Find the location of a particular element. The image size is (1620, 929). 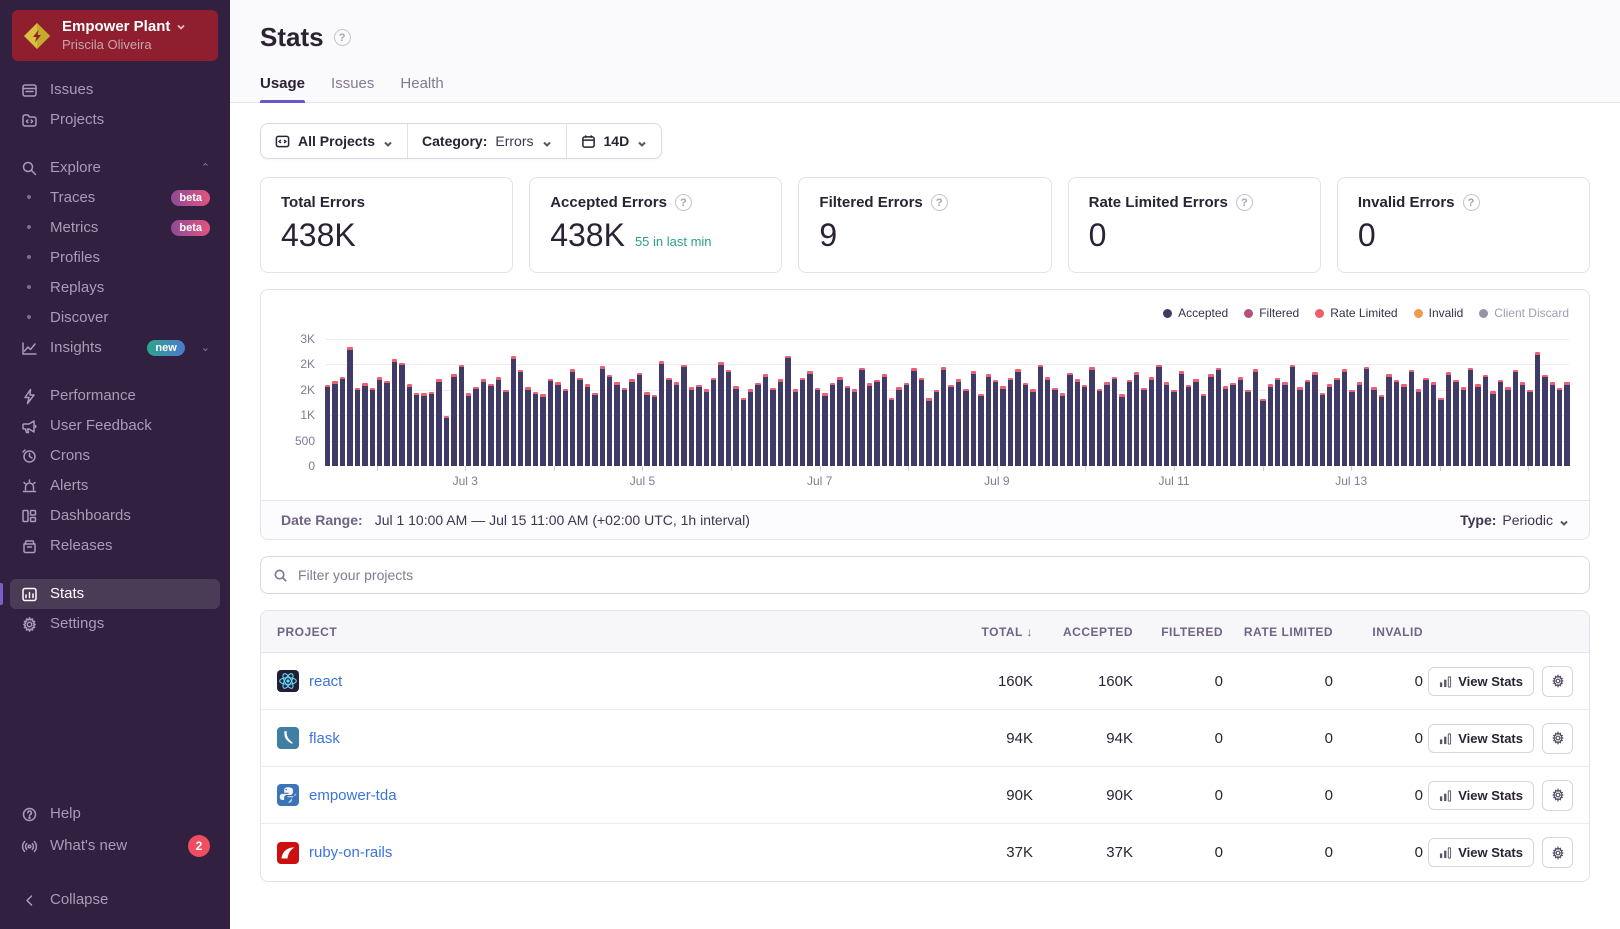

sidebar-item-alerts: Alerts is located at coordinates (115, 486).